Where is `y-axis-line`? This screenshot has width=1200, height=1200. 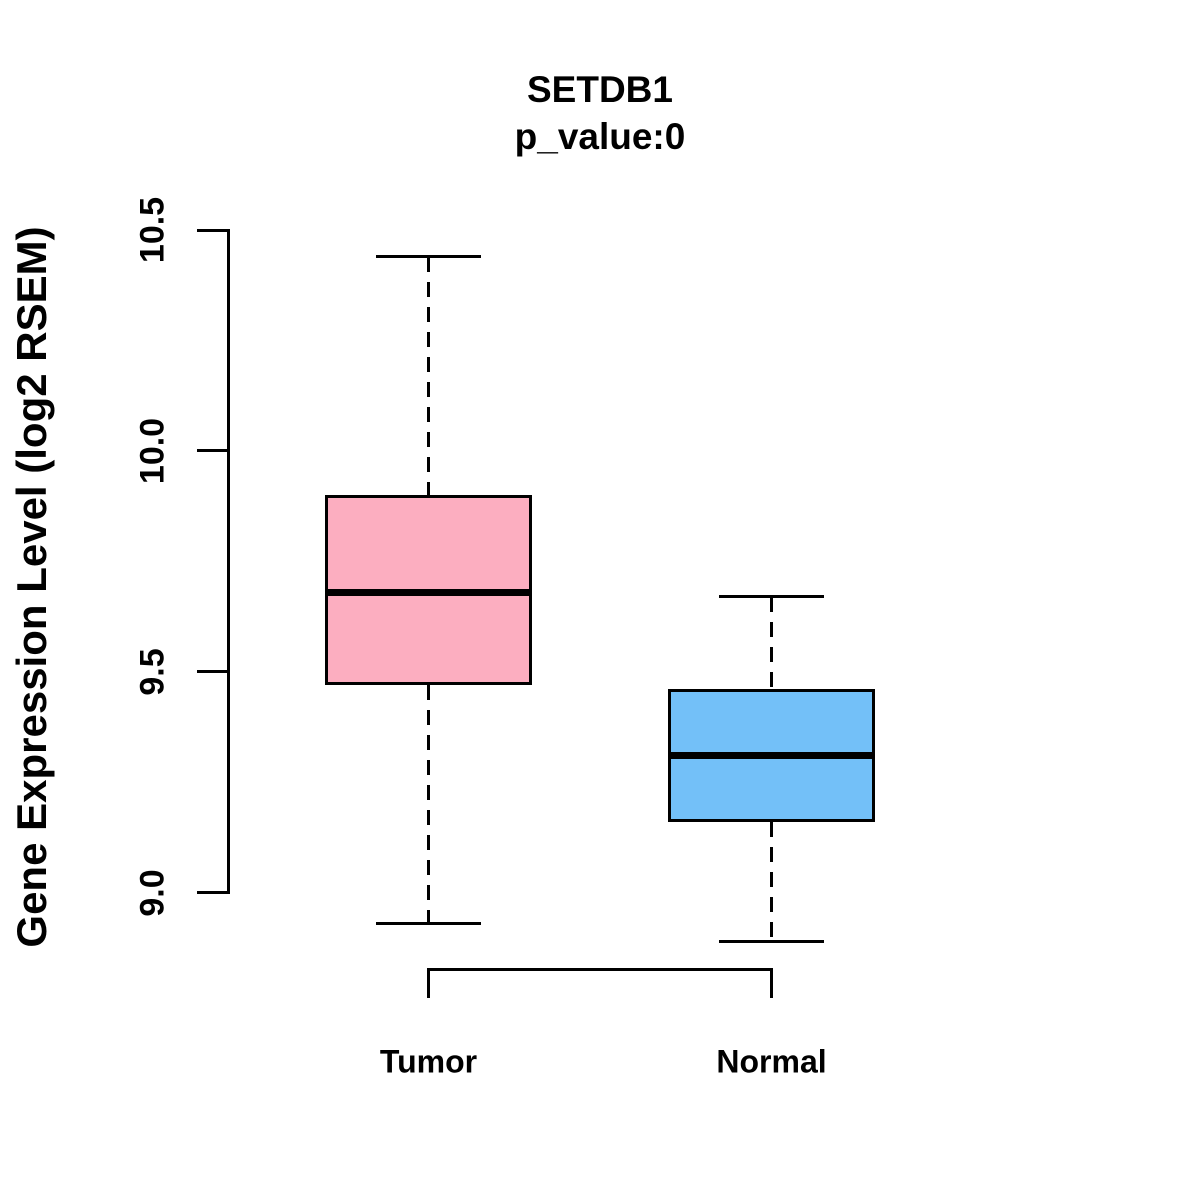 y-axis-line is located at coordinates (228, 561).